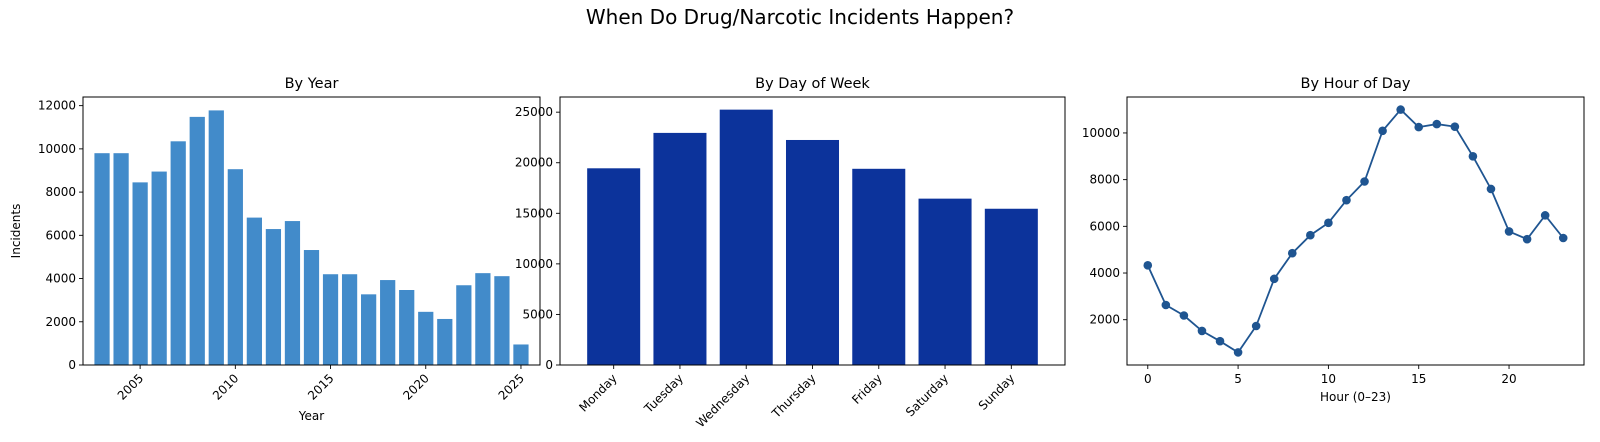 The height and width of the screenshot is (442, 1600). Describe the element at coordinates (597, 392) in the screenshot. I see `x-tick-label: Monday` at that location.